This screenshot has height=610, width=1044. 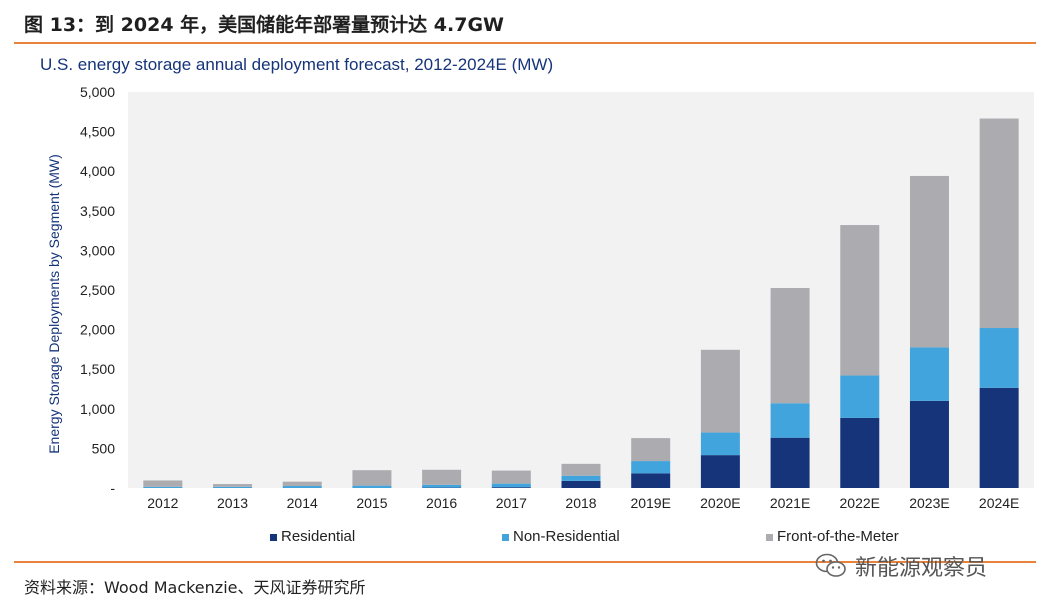 I want to click on y-tick-label: 4,000, so click(x=97, y=171).